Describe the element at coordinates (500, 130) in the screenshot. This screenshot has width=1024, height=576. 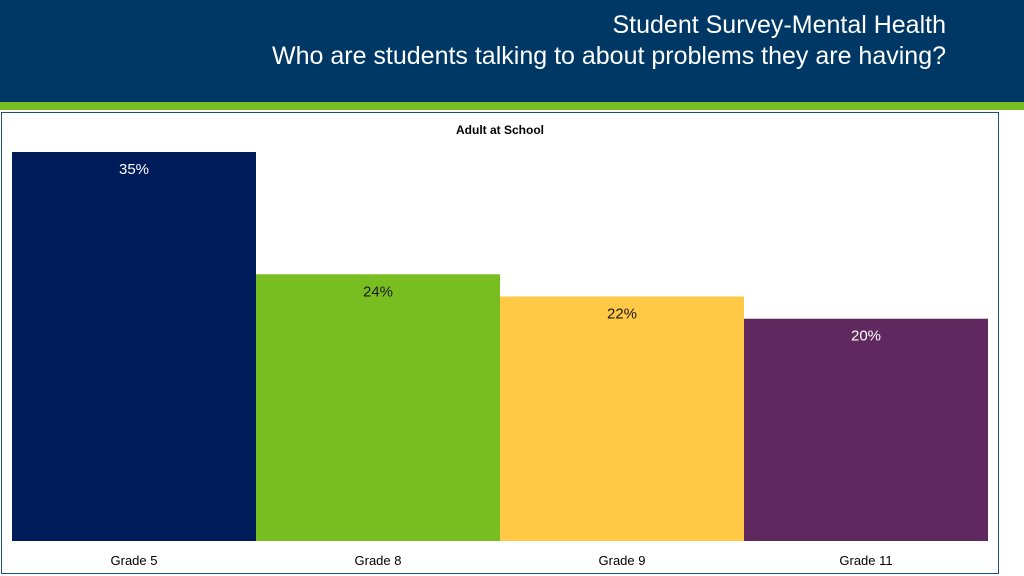
I see `chart-title: Adult at School` at that location.